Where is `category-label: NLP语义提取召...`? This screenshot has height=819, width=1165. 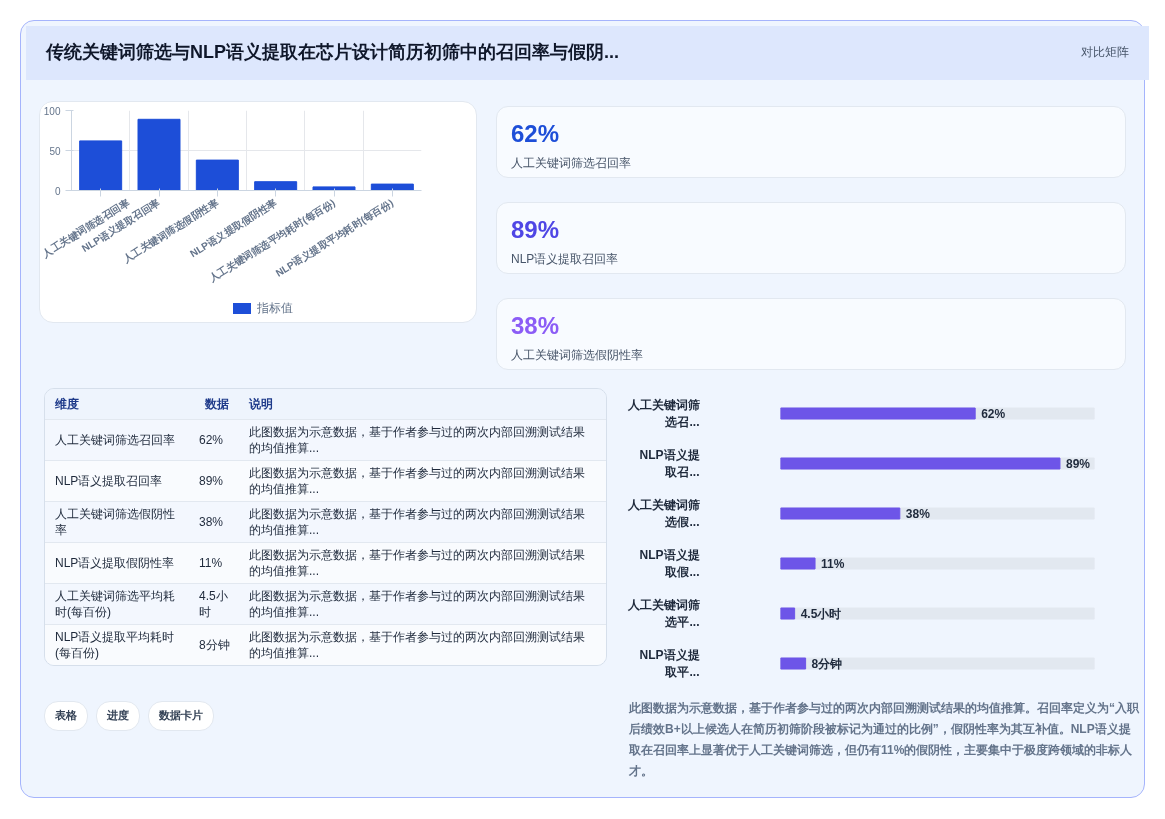 category-label: NLP语义提取召... is located at coordinates (669, 463).